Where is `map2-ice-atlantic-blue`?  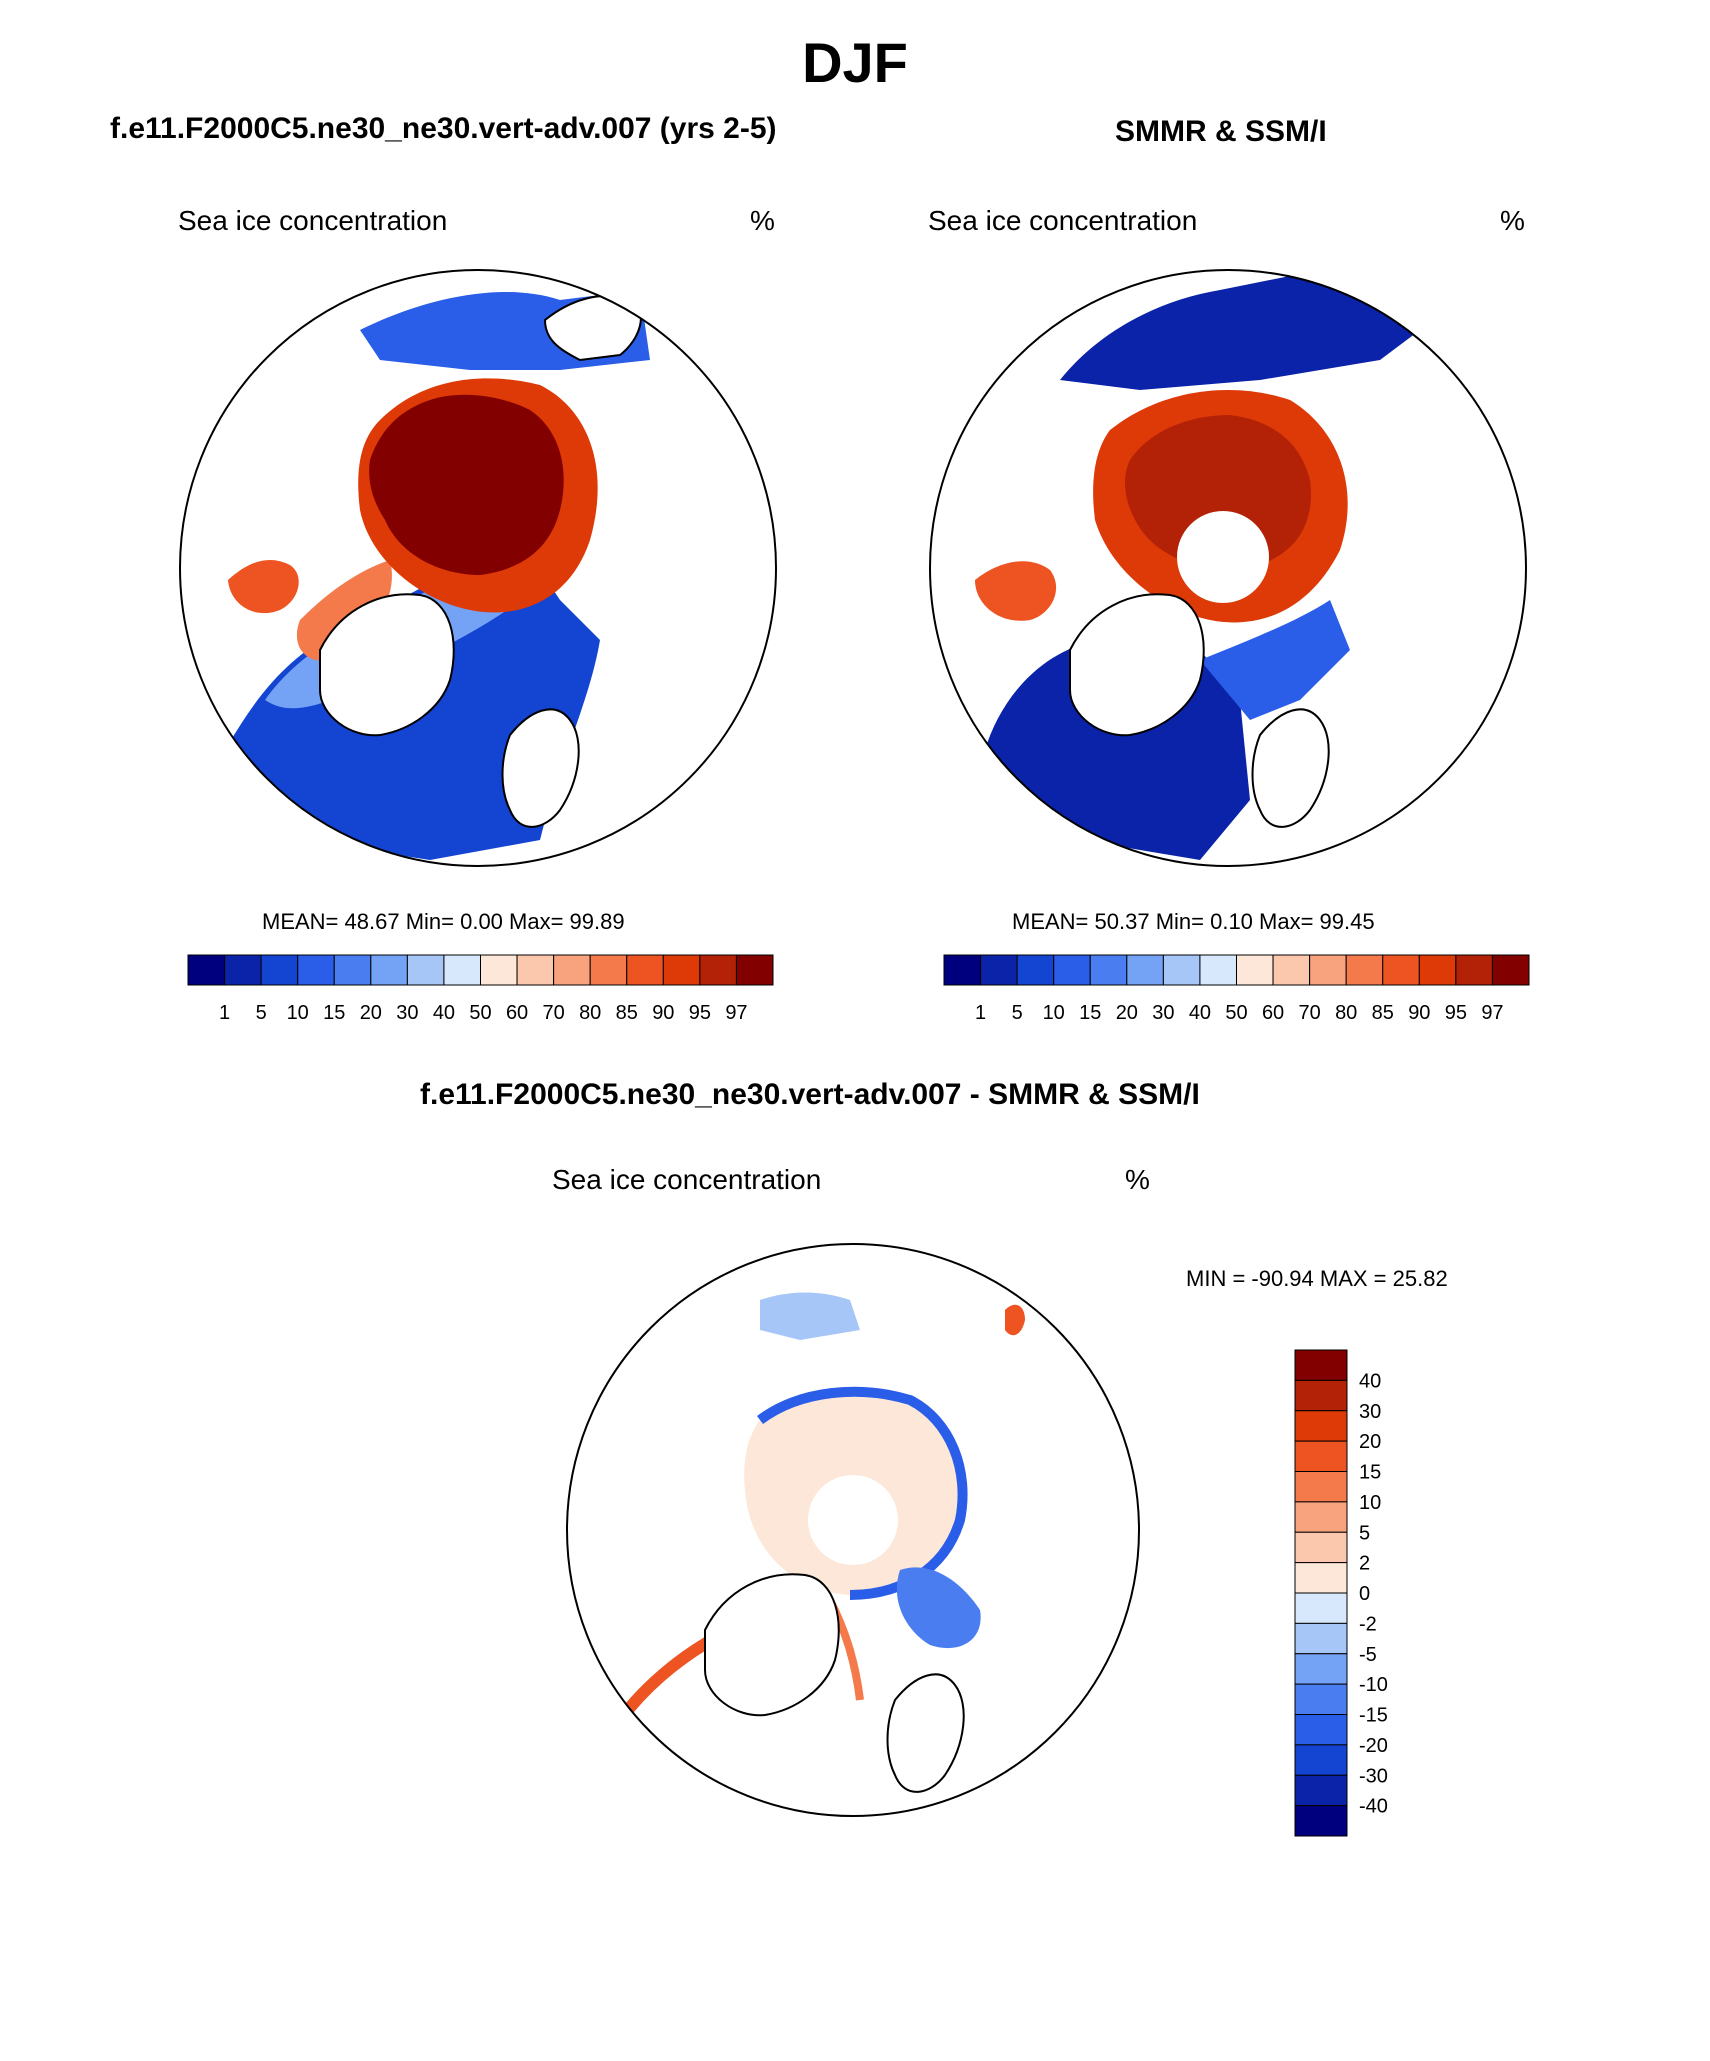
map2-ice-atlantic-blue is located at coordinates (1275, 660).